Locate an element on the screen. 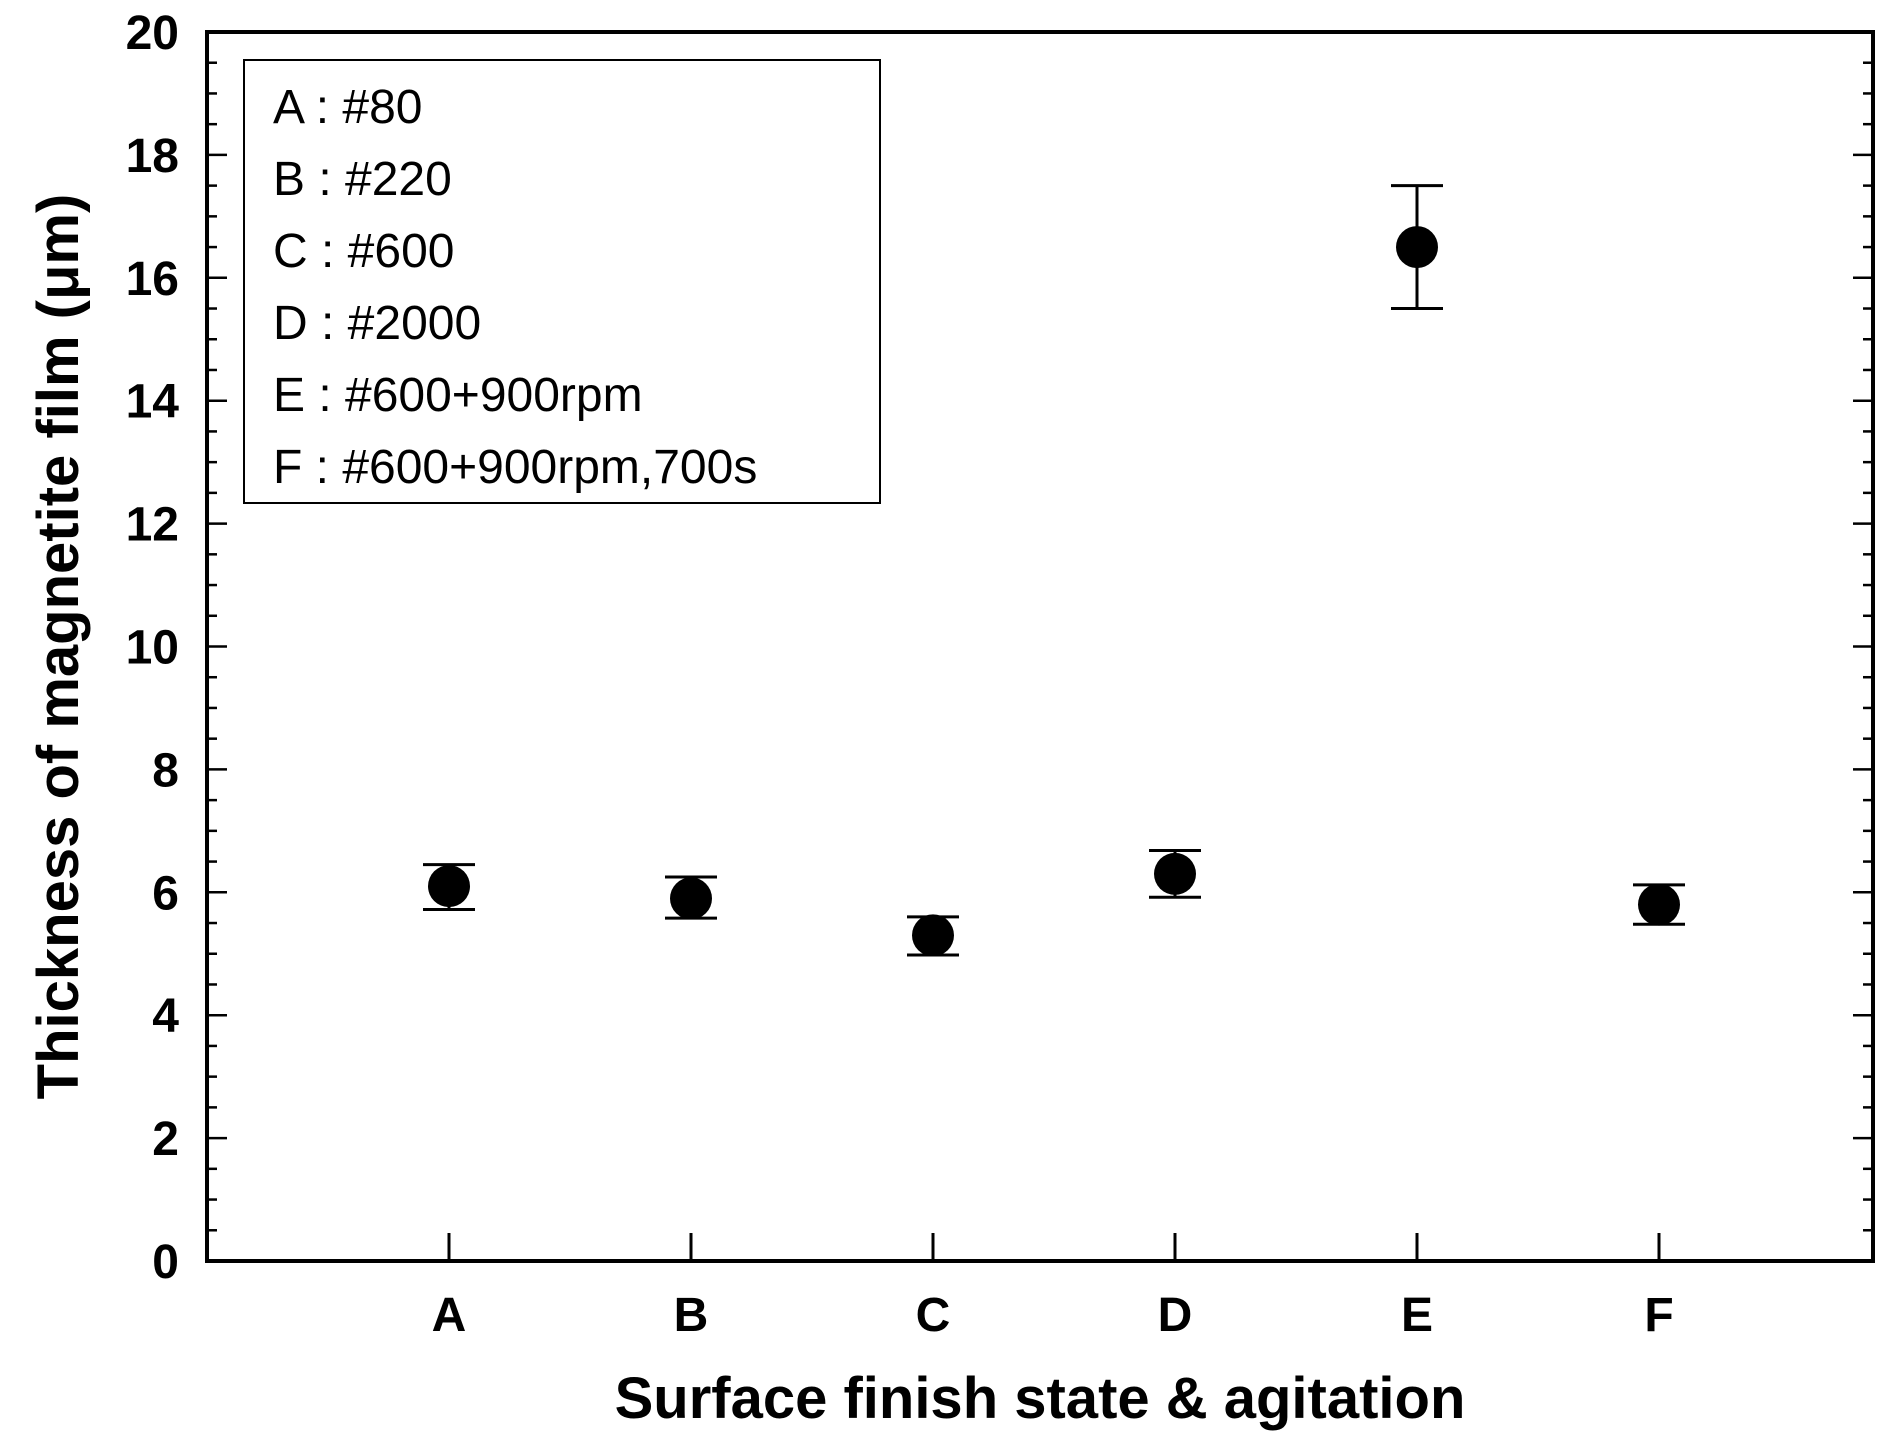 The width and height of the screenshot is (1886, 1445). y-tick-label: 16 is located at coordinates (152, 279).